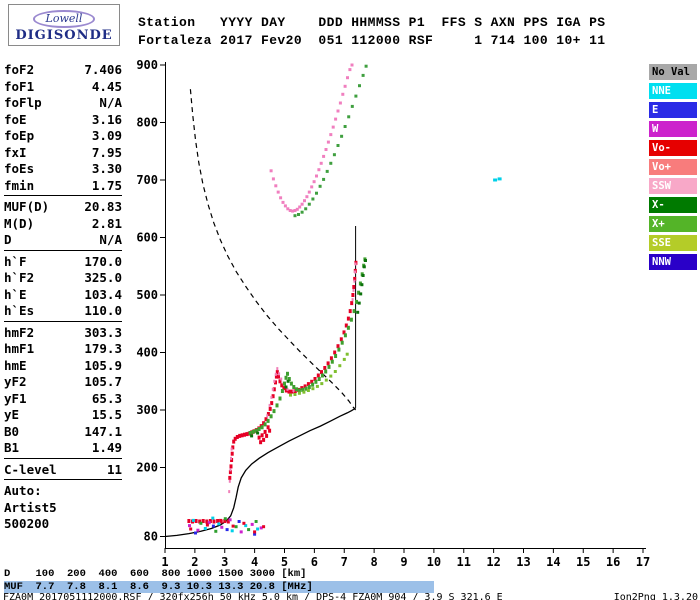 This screenshot has width=700, height=600. Describe the element at coordinates (103, 431) in the screenshot. I see `param-value: 147.1` at that location.